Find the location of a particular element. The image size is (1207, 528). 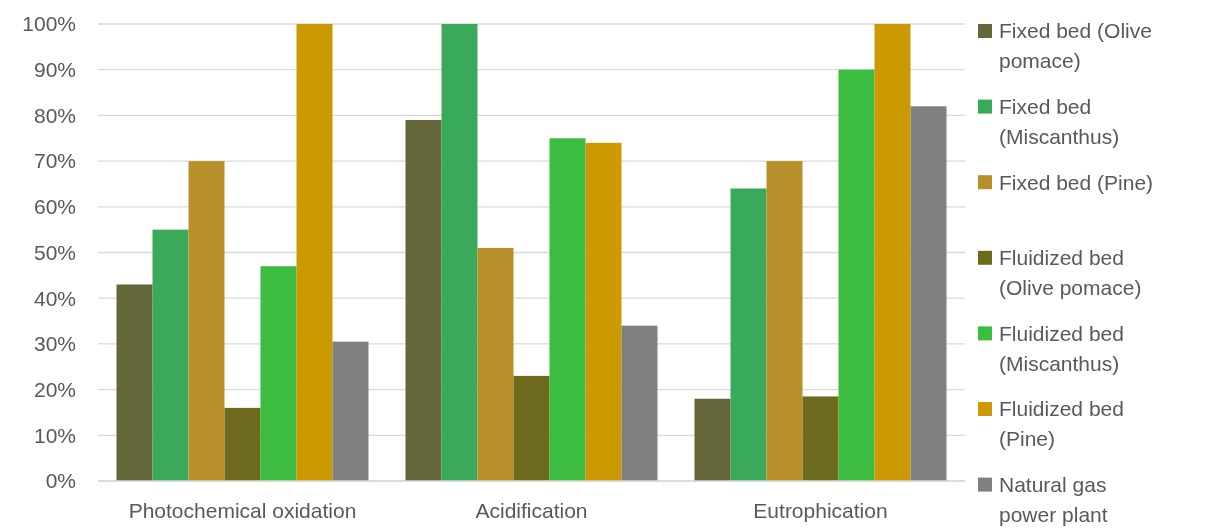

legend-label: Natural gas power plant is located at coordinates (1053, 499).